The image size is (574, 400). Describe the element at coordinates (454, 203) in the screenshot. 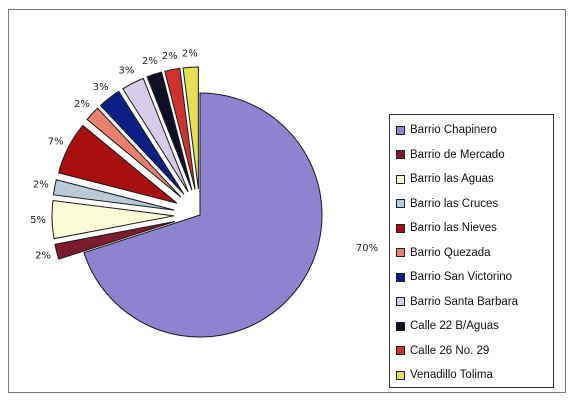

I see `legend-label: Barrio las Cruces` at that location.